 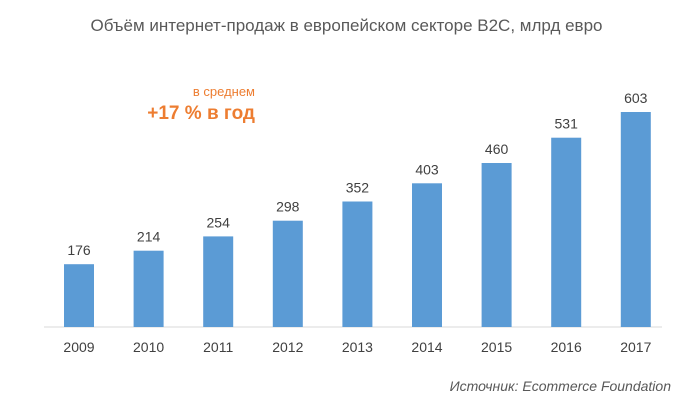 What do you see at coordinates (287, 347) in the screenshot?
I see `x-tick-label-2012: 2012` at bounding box center [287, 347].